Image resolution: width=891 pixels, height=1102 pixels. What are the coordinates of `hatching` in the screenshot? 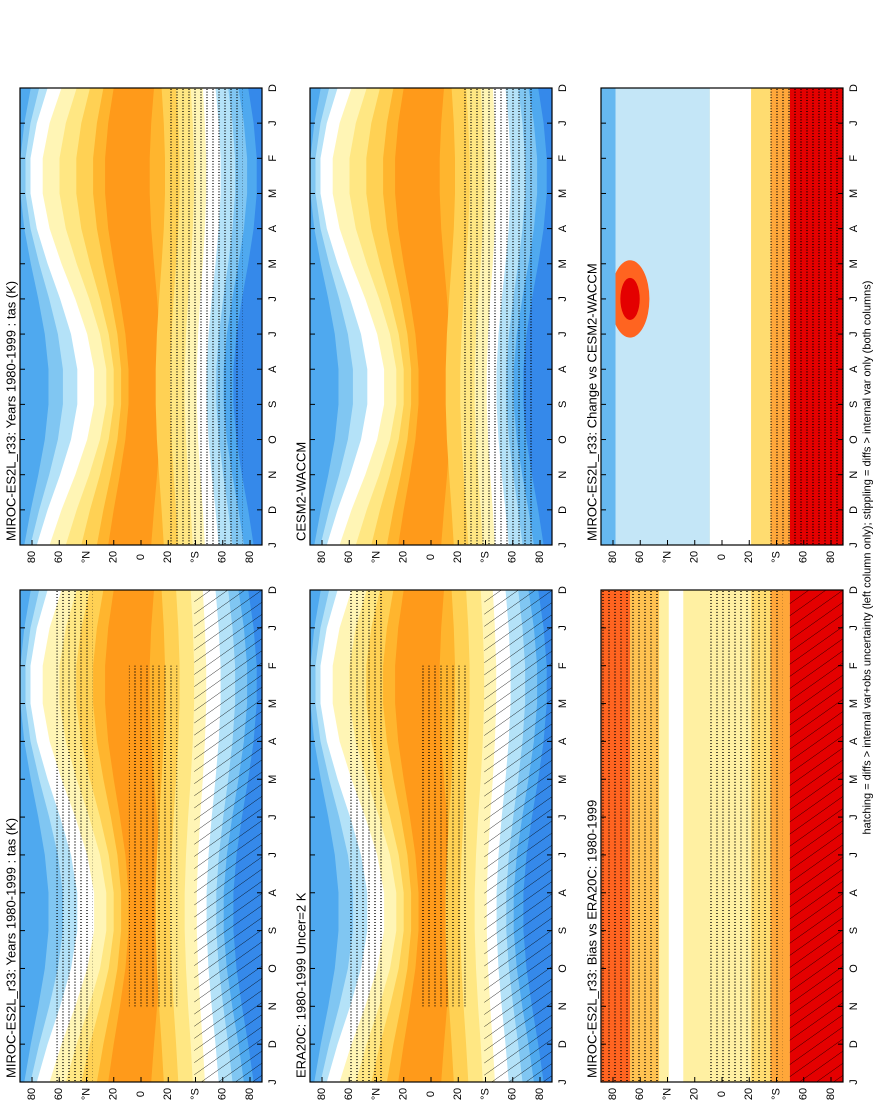 It's located at (816, 836).